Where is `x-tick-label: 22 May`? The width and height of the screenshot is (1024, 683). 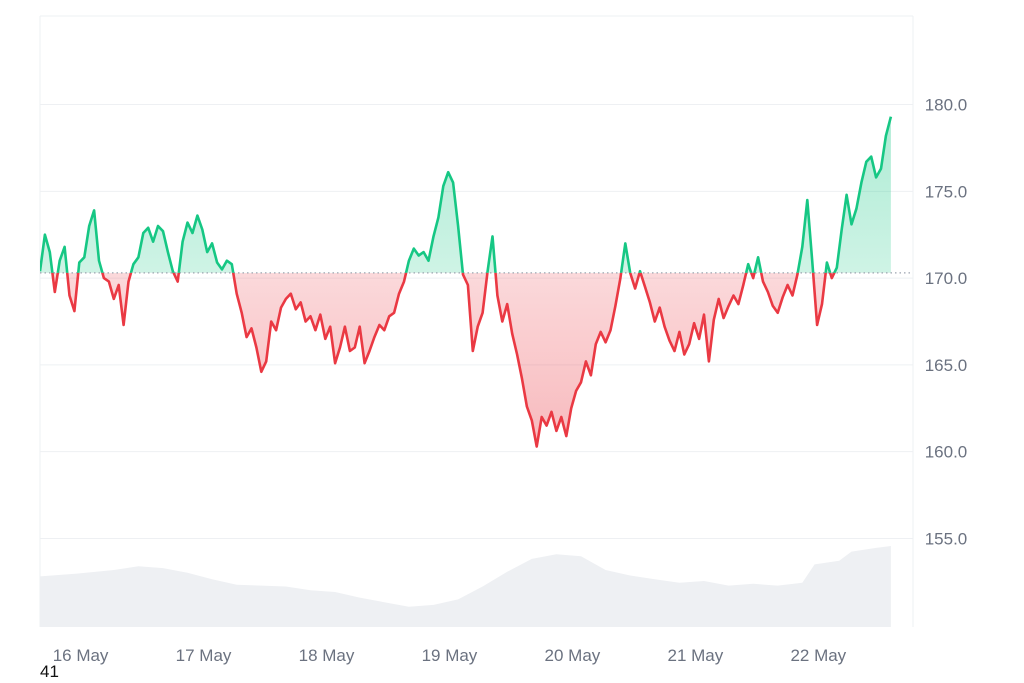 x-tick-label: 22 May is located at coordinates (818, 655).